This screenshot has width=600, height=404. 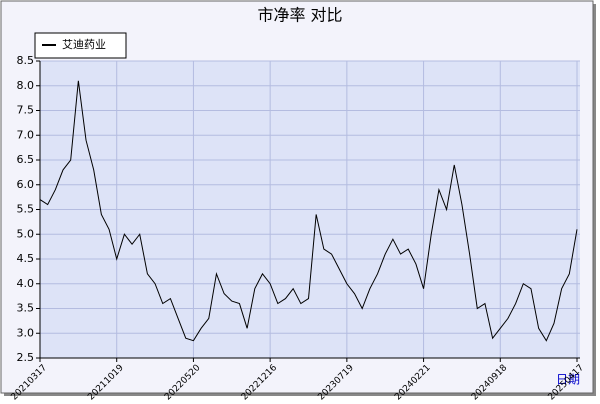 I want to click on x-axis-label: 日期, so click(x=568, y=380).